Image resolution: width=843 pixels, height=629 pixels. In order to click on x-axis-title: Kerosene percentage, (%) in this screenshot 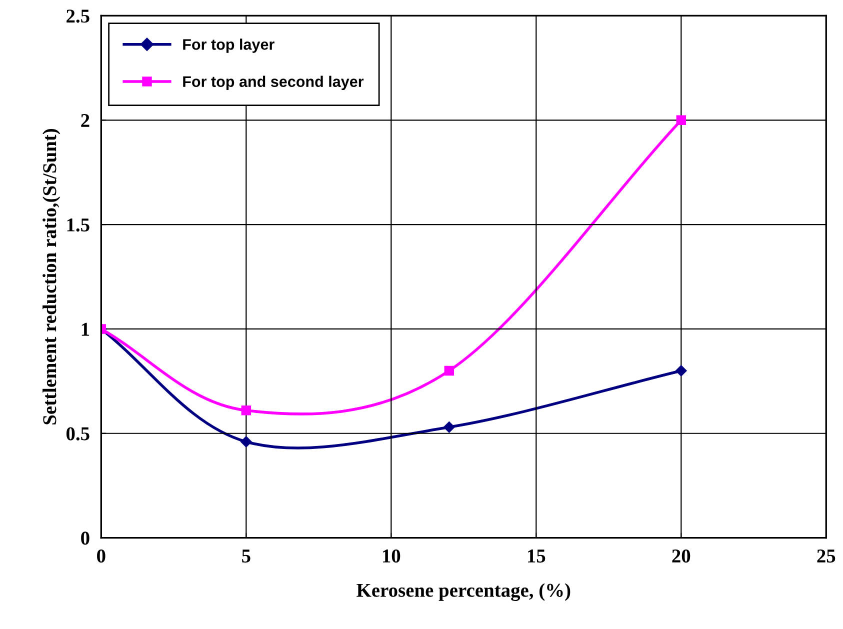, I will do `click(463, 592)`.